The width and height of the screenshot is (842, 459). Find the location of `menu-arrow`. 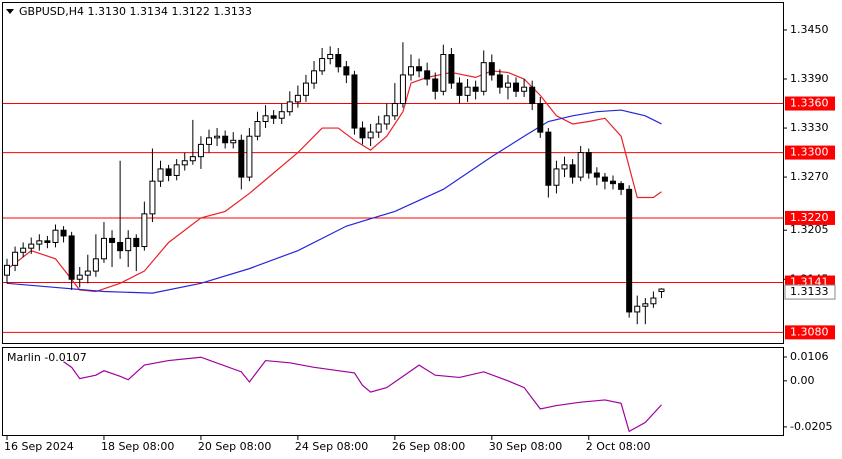

menu-arrow is located at coordinates (10, 11).